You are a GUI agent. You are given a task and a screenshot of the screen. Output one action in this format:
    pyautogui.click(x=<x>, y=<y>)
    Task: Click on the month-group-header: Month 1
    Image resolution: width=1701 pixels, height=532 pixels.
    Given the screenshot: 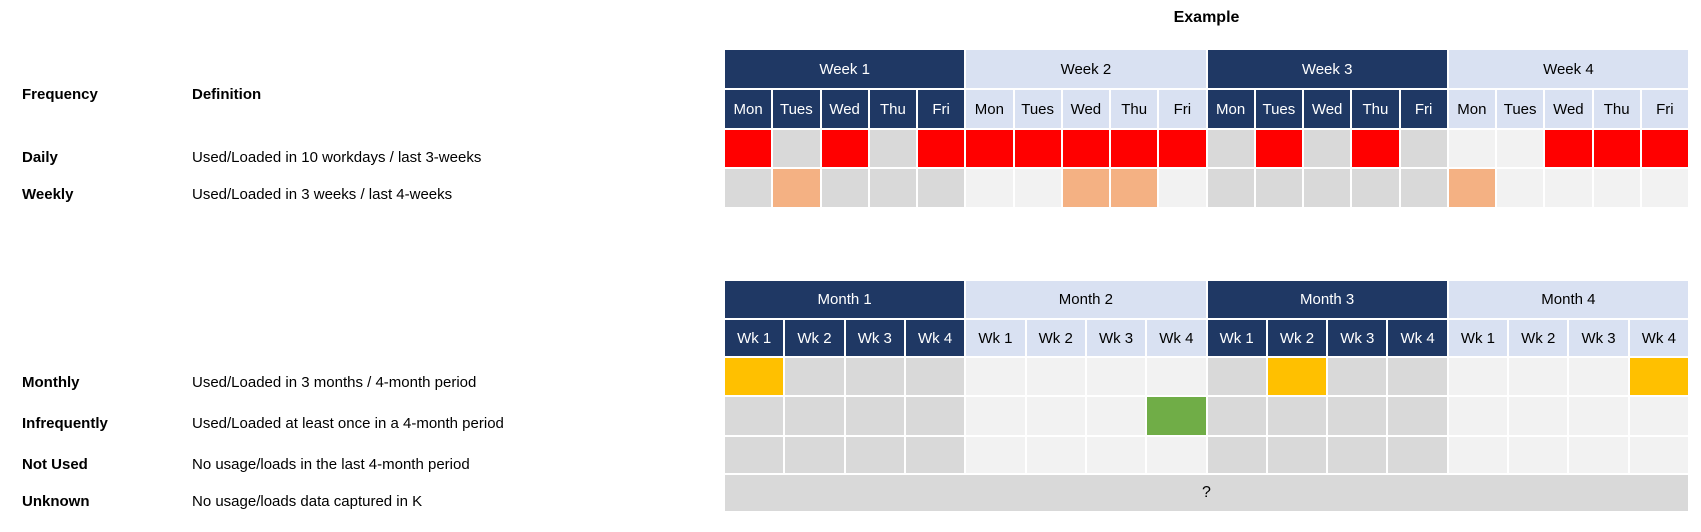 What is the action you would take?
    pyautogui.click(x=845, y=299)
    